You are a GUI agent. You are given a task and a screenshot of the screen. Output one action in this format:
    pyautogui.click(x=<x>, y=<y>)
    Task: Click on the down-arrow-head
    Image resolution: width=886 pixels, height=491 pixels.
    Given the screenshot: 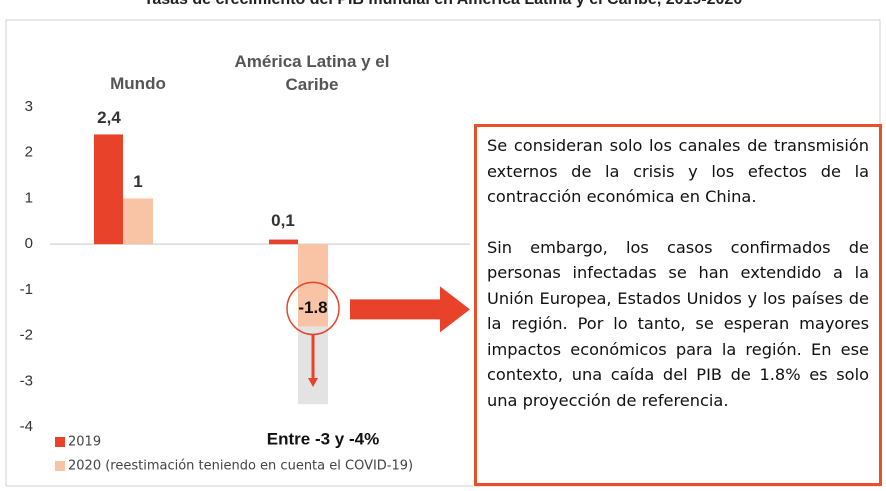 What is the action you would take?
    pyautogui.click(x=313, y=382)
    